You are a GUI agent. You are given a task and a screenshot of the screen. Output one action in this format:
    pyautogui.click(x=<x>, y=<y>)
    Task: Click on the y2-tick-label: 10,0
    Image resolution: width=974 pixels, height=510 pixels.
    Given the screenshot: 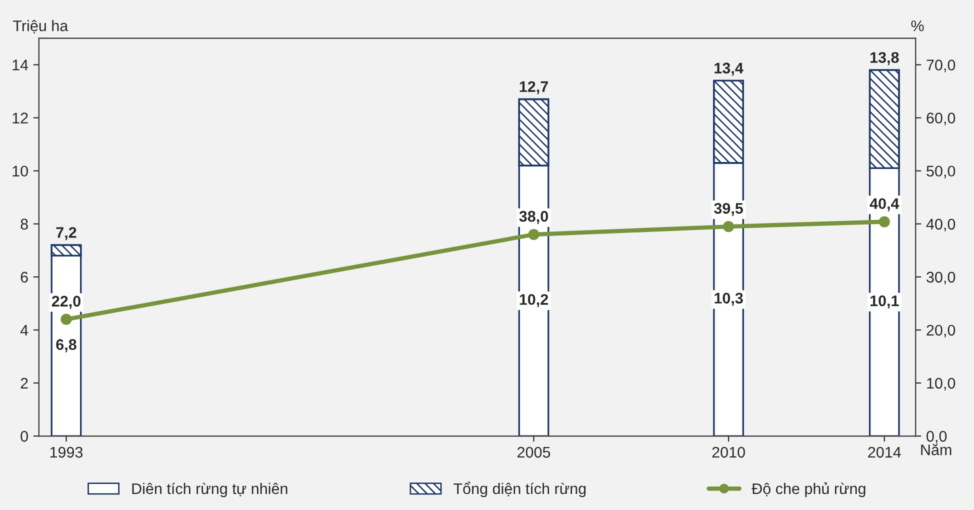 What is the action you would take?
    pyautogui.click(x=941, y=384)
    